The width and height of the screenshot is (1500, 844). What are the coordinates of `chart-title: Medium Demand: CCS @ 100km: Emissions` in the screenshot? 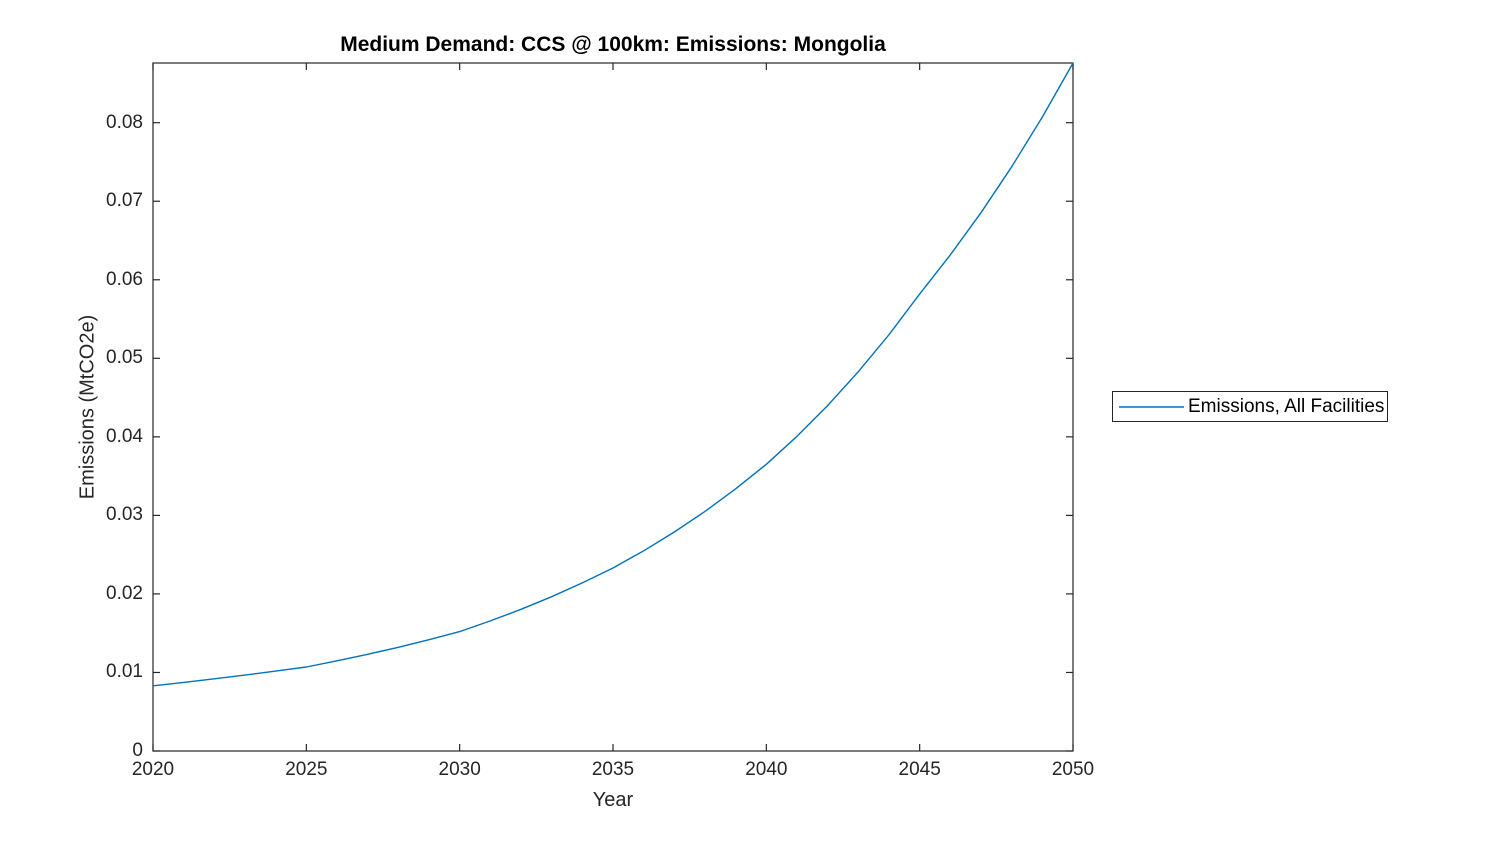 It's located at (613, 44).